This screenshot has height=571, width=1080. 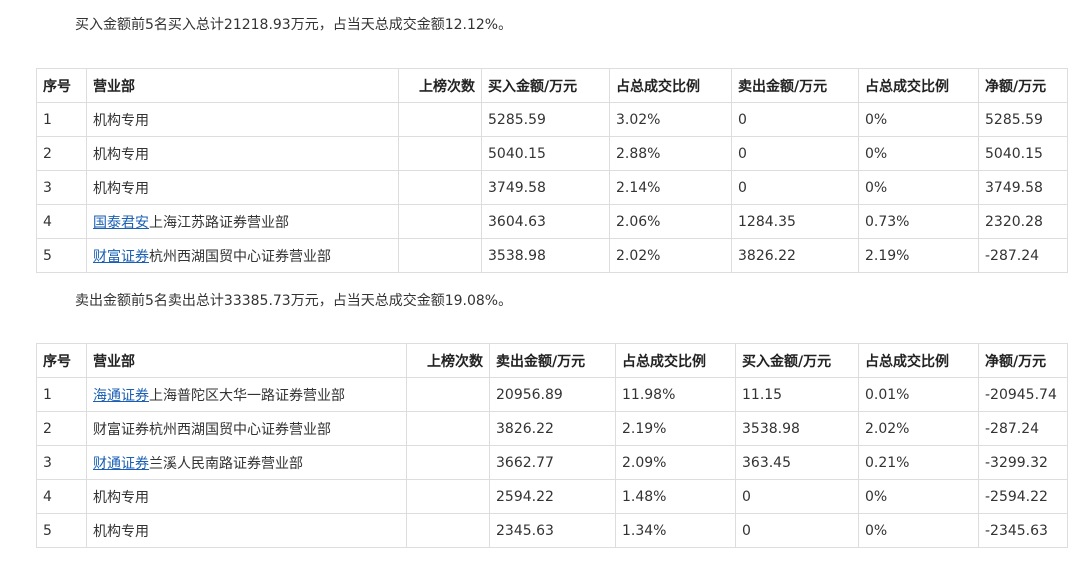 I want to click on broker-link: 国泰君安, so click(x=121, y=222).